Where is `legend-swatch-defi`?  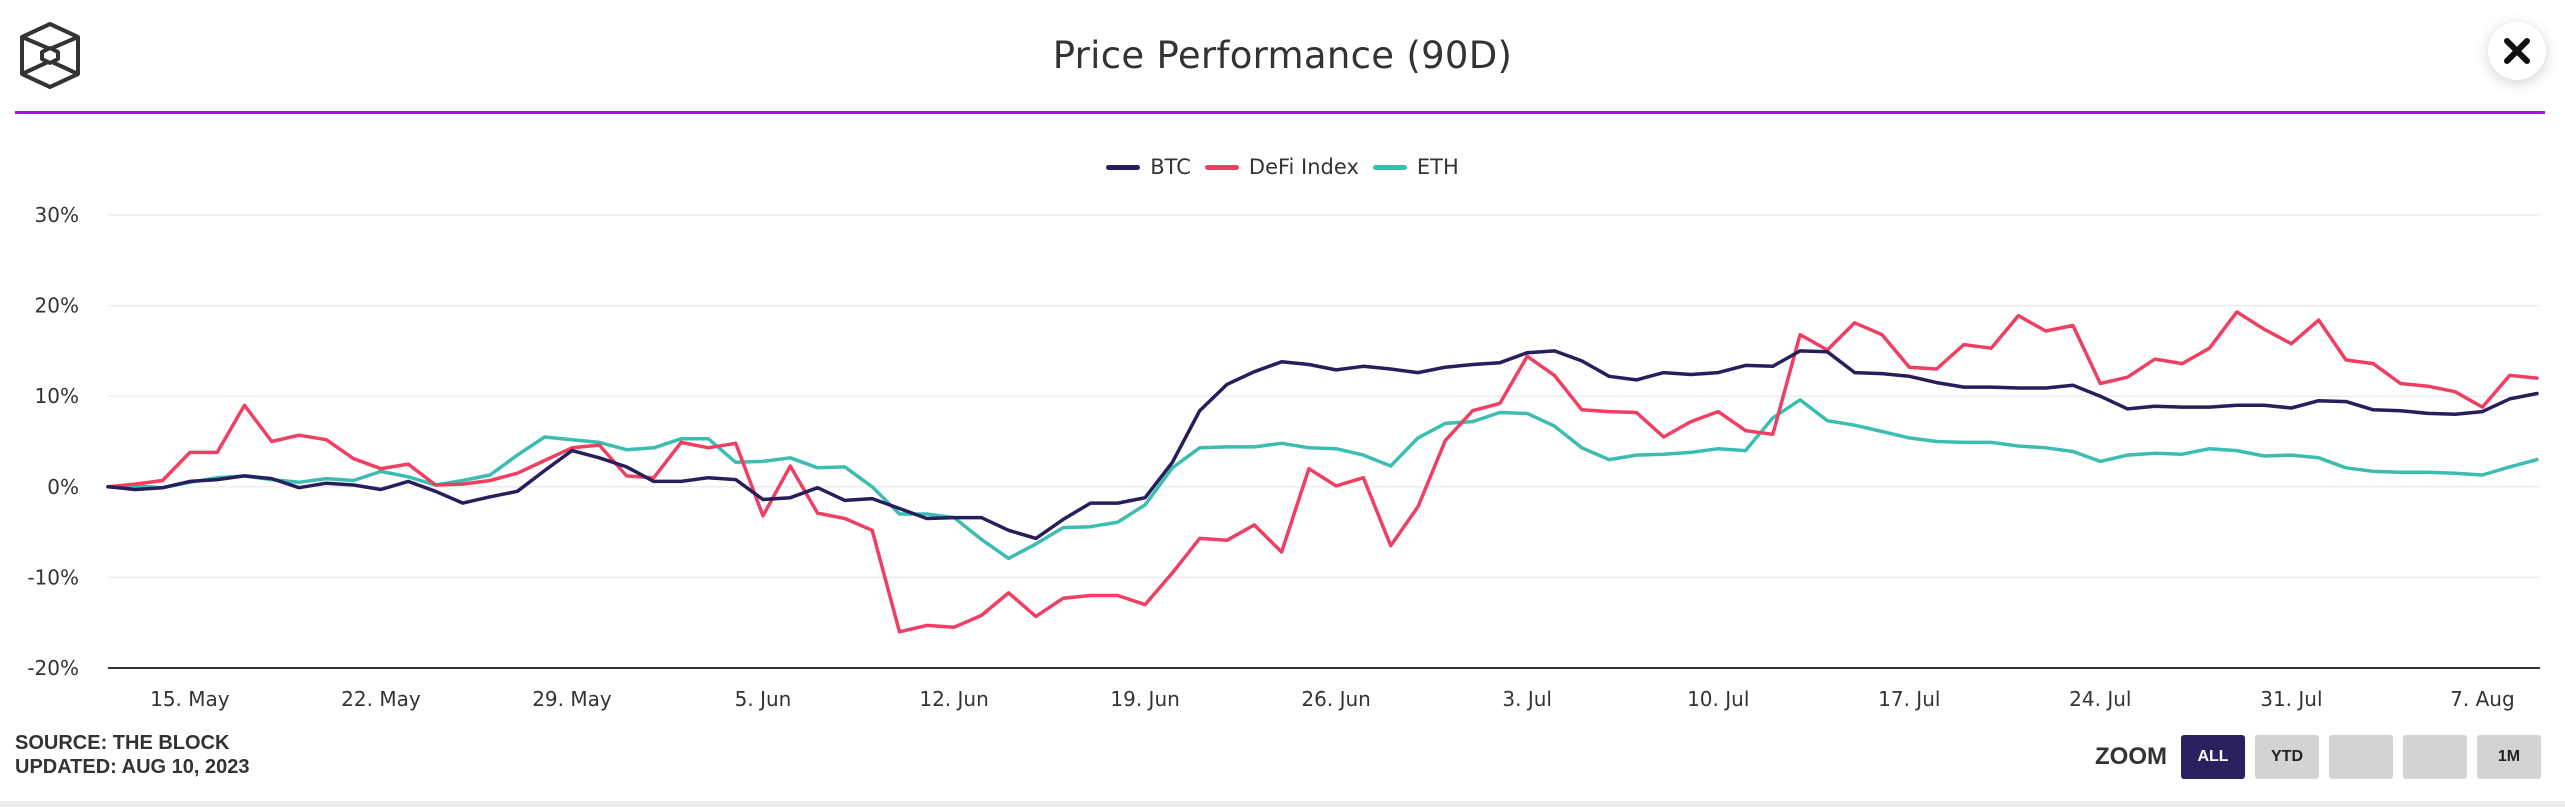 legend-swatch-defi is located at coordinates (1221, 167).